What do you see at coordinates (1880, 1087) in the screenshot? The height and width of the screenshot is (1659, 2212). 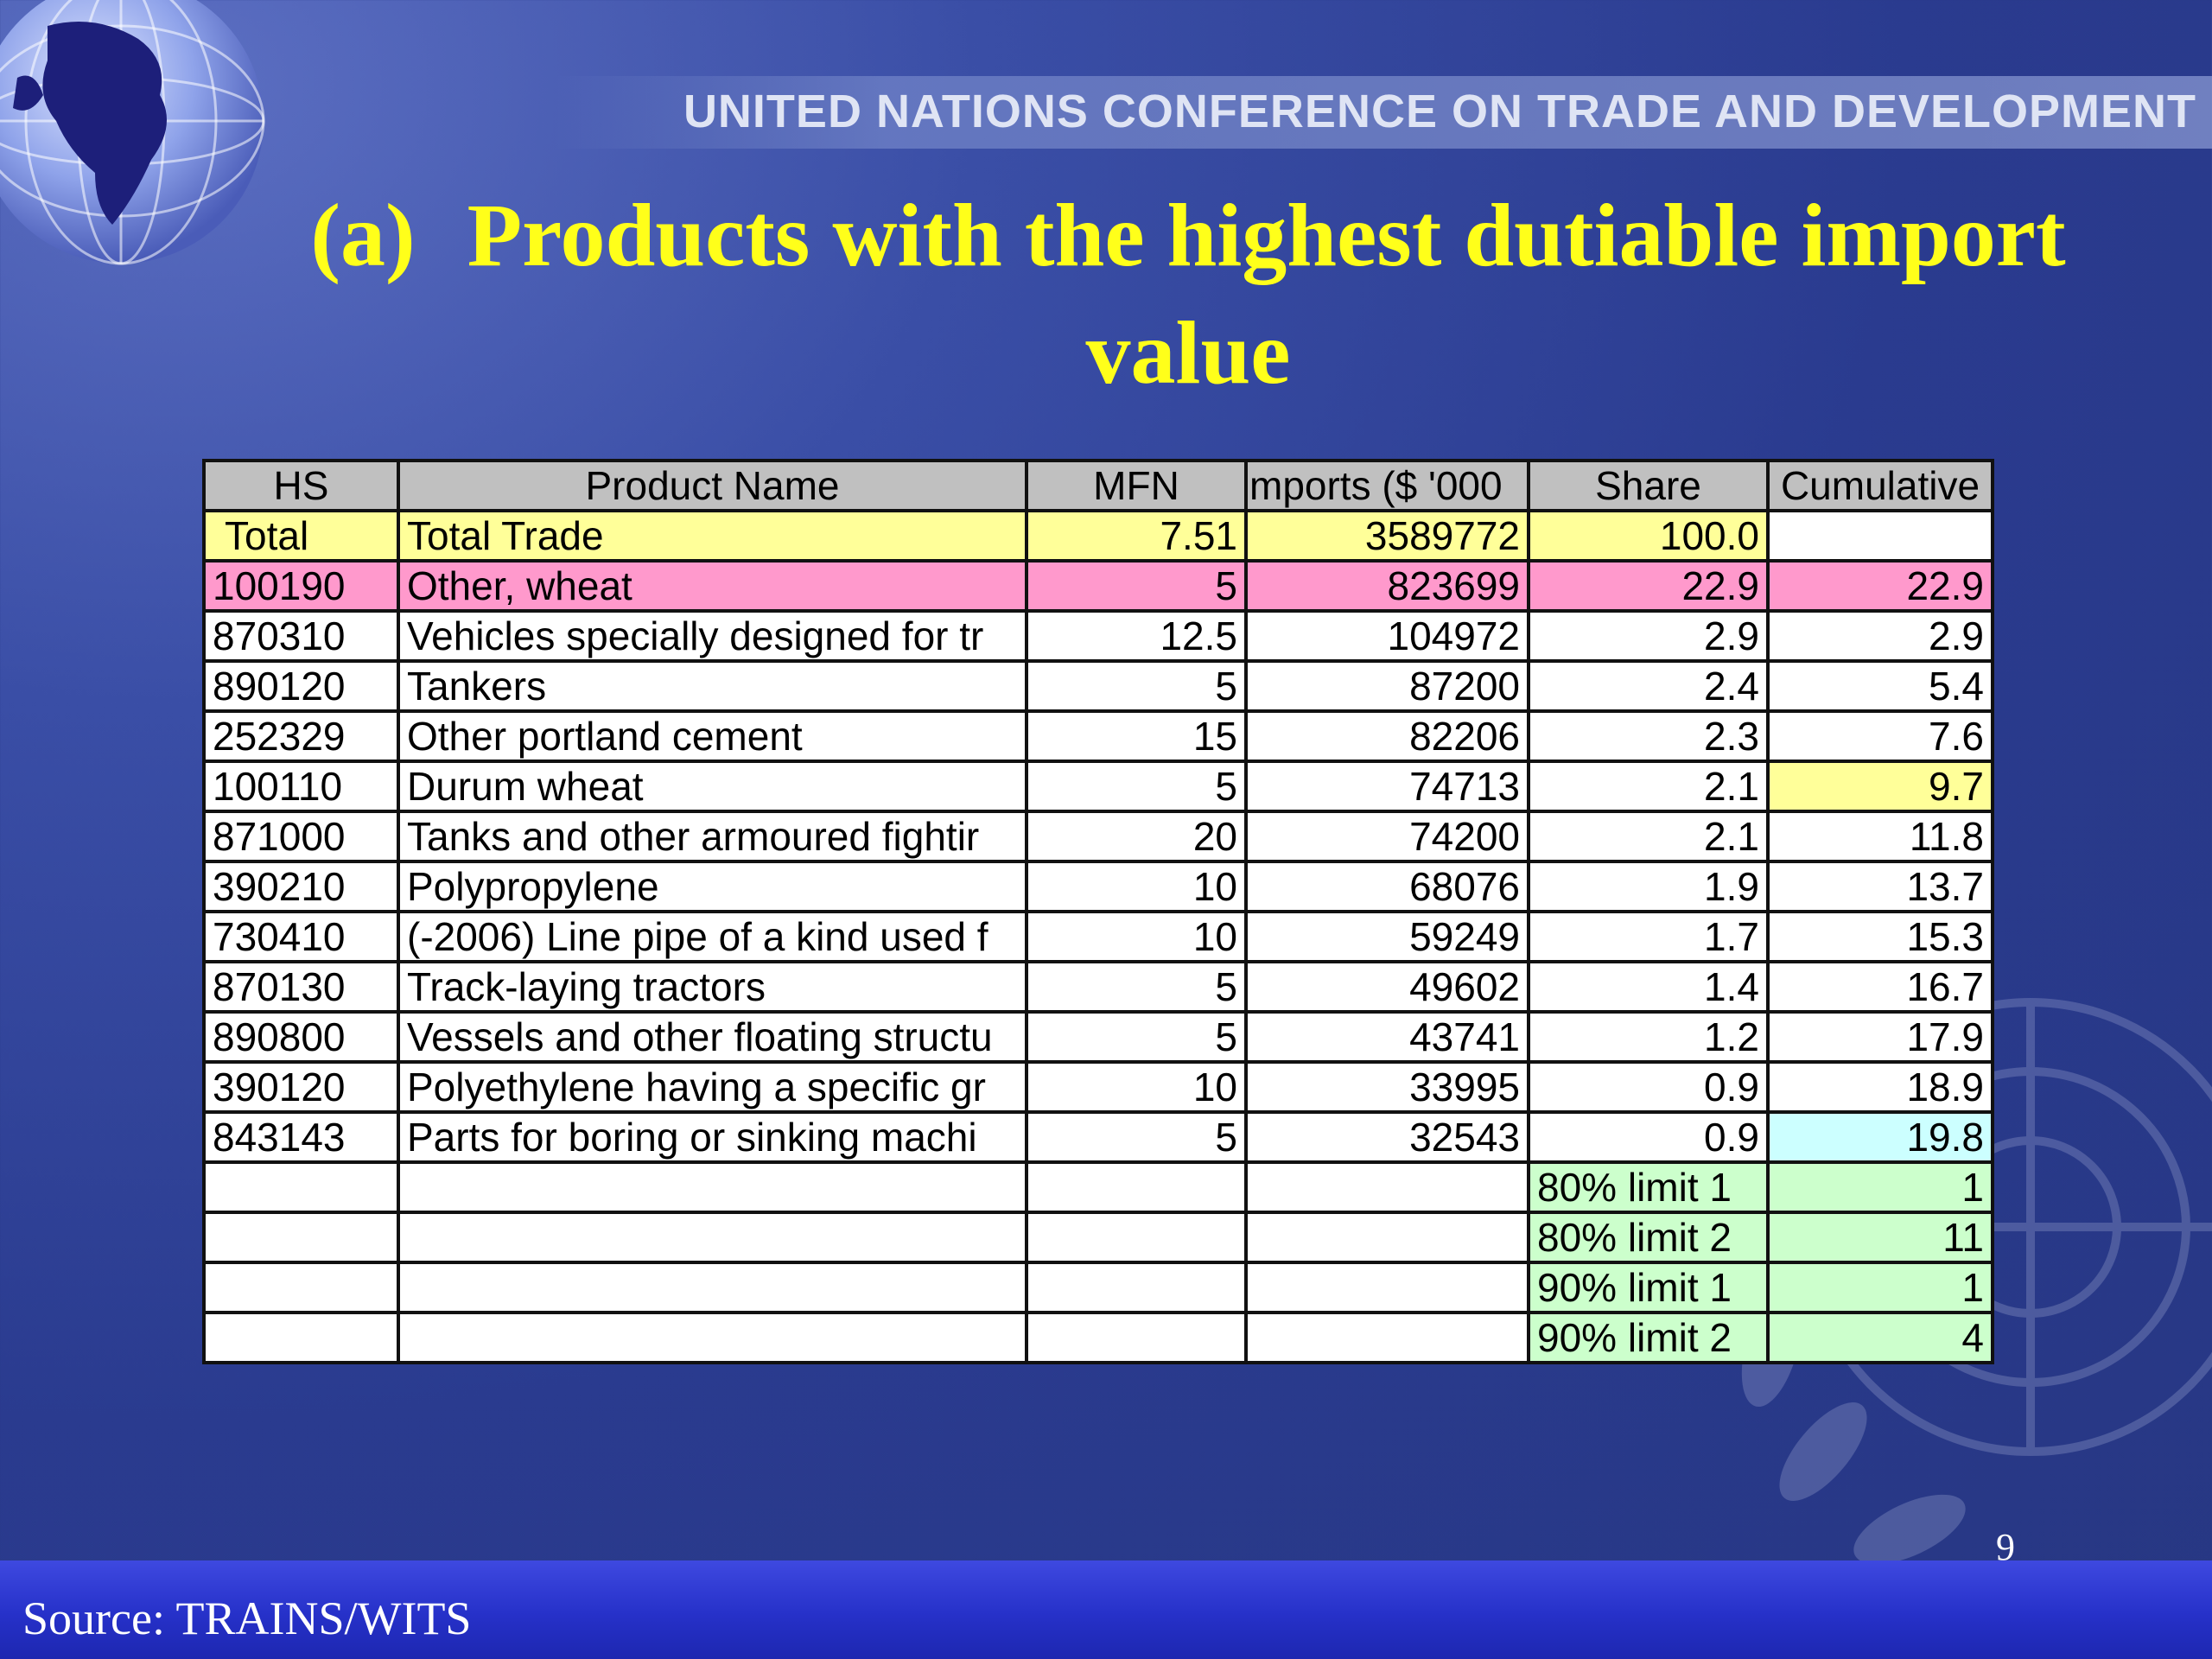 I see `cumulative-value: 18.9` at bounding box center [1880, 1087].